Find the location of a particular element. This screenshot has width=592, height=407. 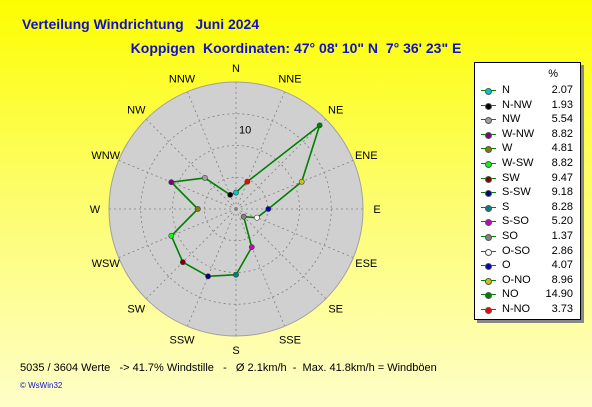

legend-item: N-NW 1.93 is located at coordinates (527, 105).